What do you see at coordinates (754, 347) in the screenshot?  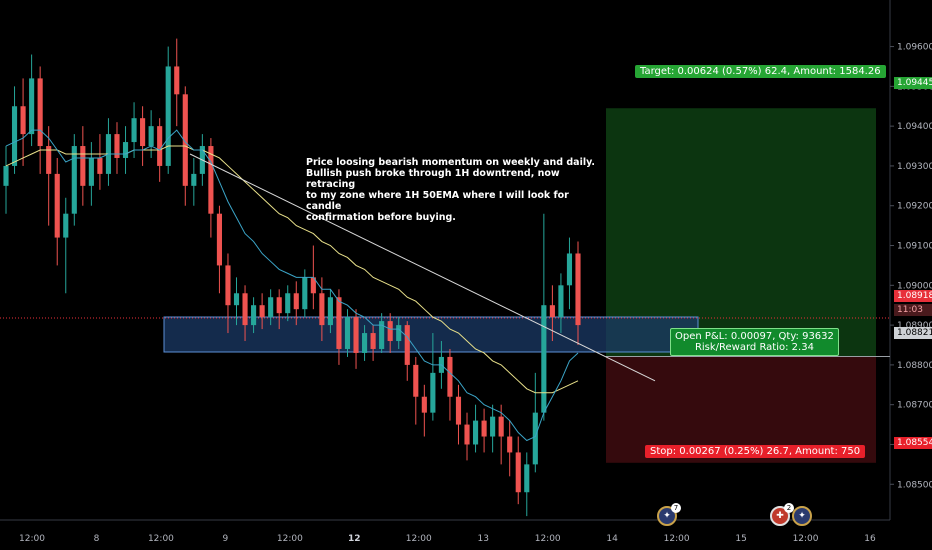 I see `risk-reward-text: Risk/Reward Ratio: 2.34` at bounding box center [754, 347].